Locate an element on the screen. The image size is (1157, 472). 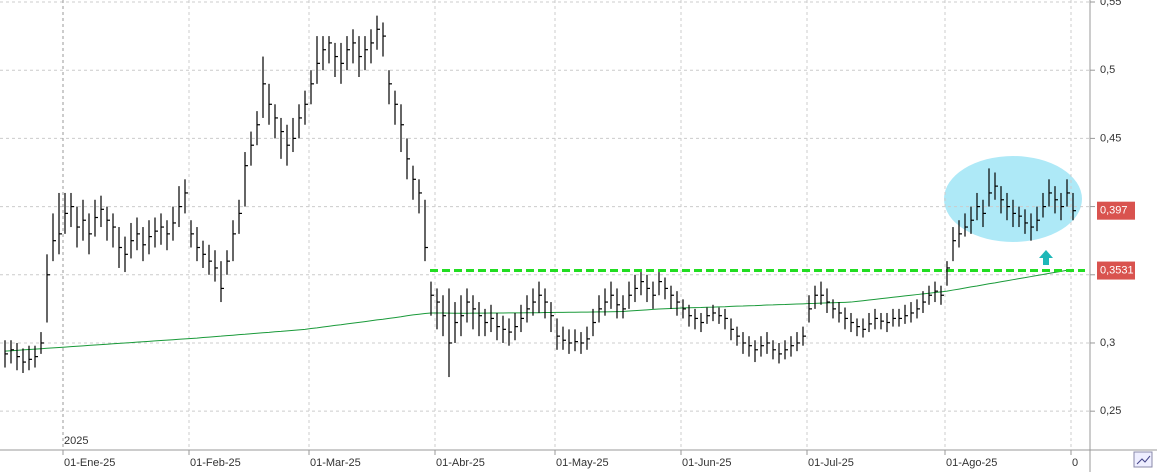
y-tick-label: 0,25 is located at coordinates (1110, 411).